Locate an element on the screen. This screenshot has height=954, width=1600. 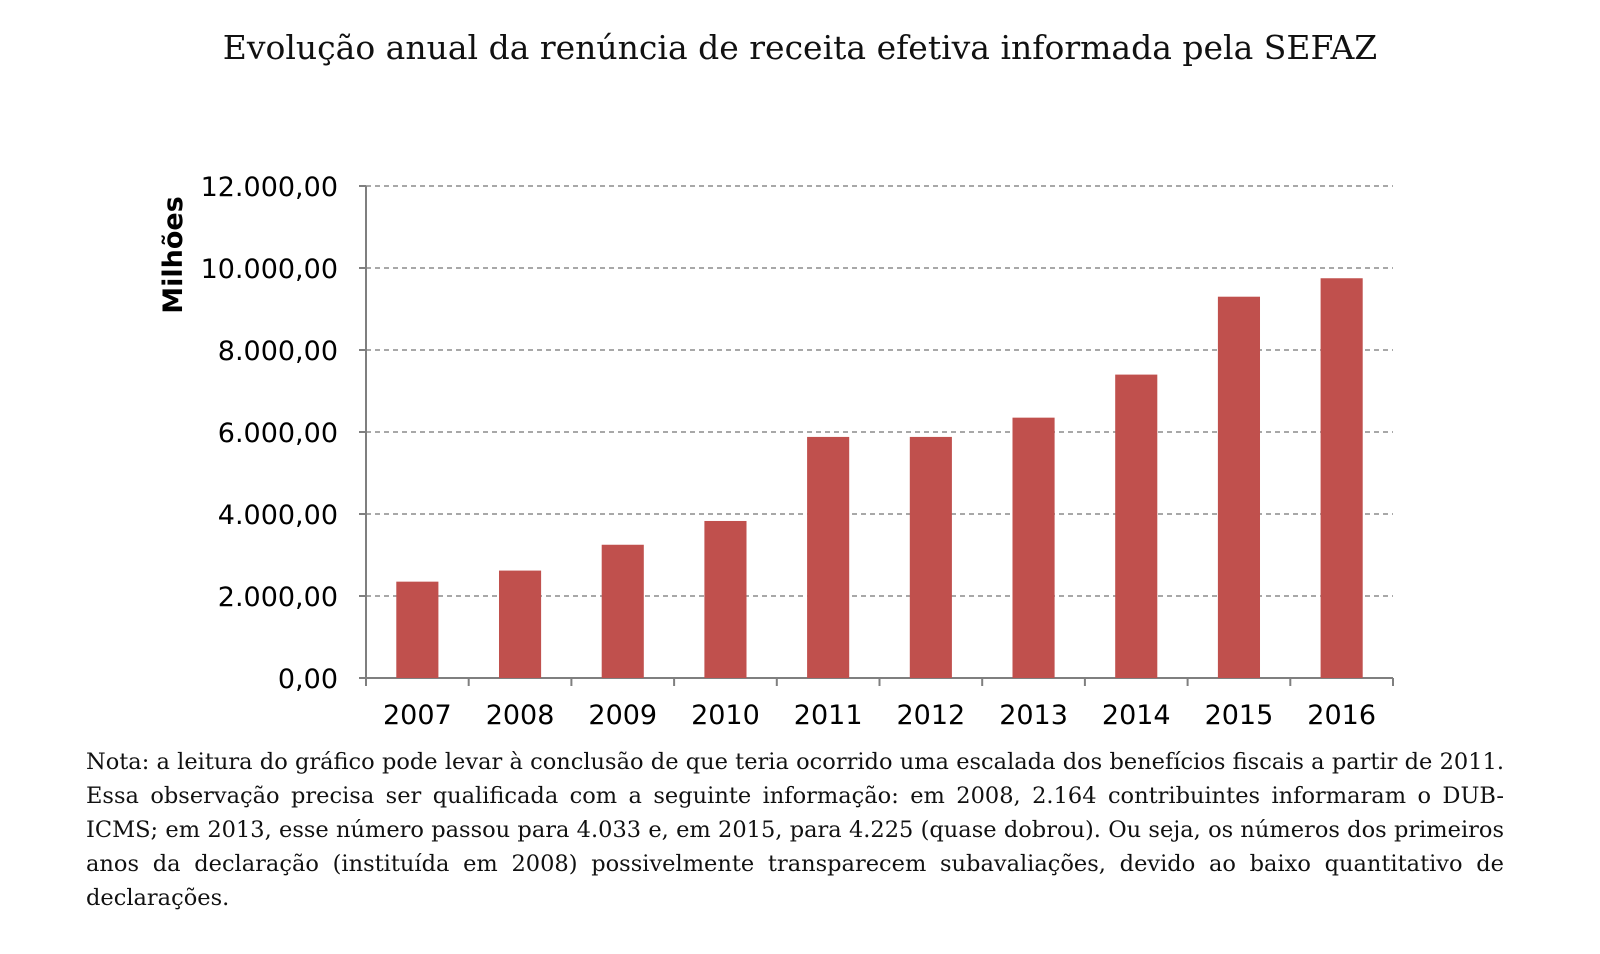
x-tick-label: 2008 is located at coordinates (520, 715).